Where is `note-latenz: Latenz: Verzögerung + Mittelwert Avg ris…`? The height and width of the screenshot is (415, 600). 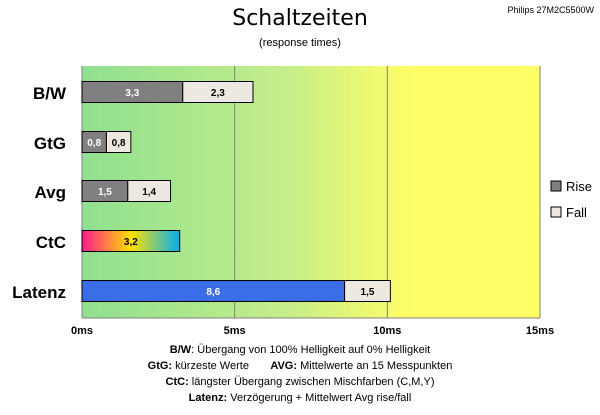
note-latenz: Latenz: Verzögerung + Mittelwert Avg ris… is located at coordinates (300, 398).